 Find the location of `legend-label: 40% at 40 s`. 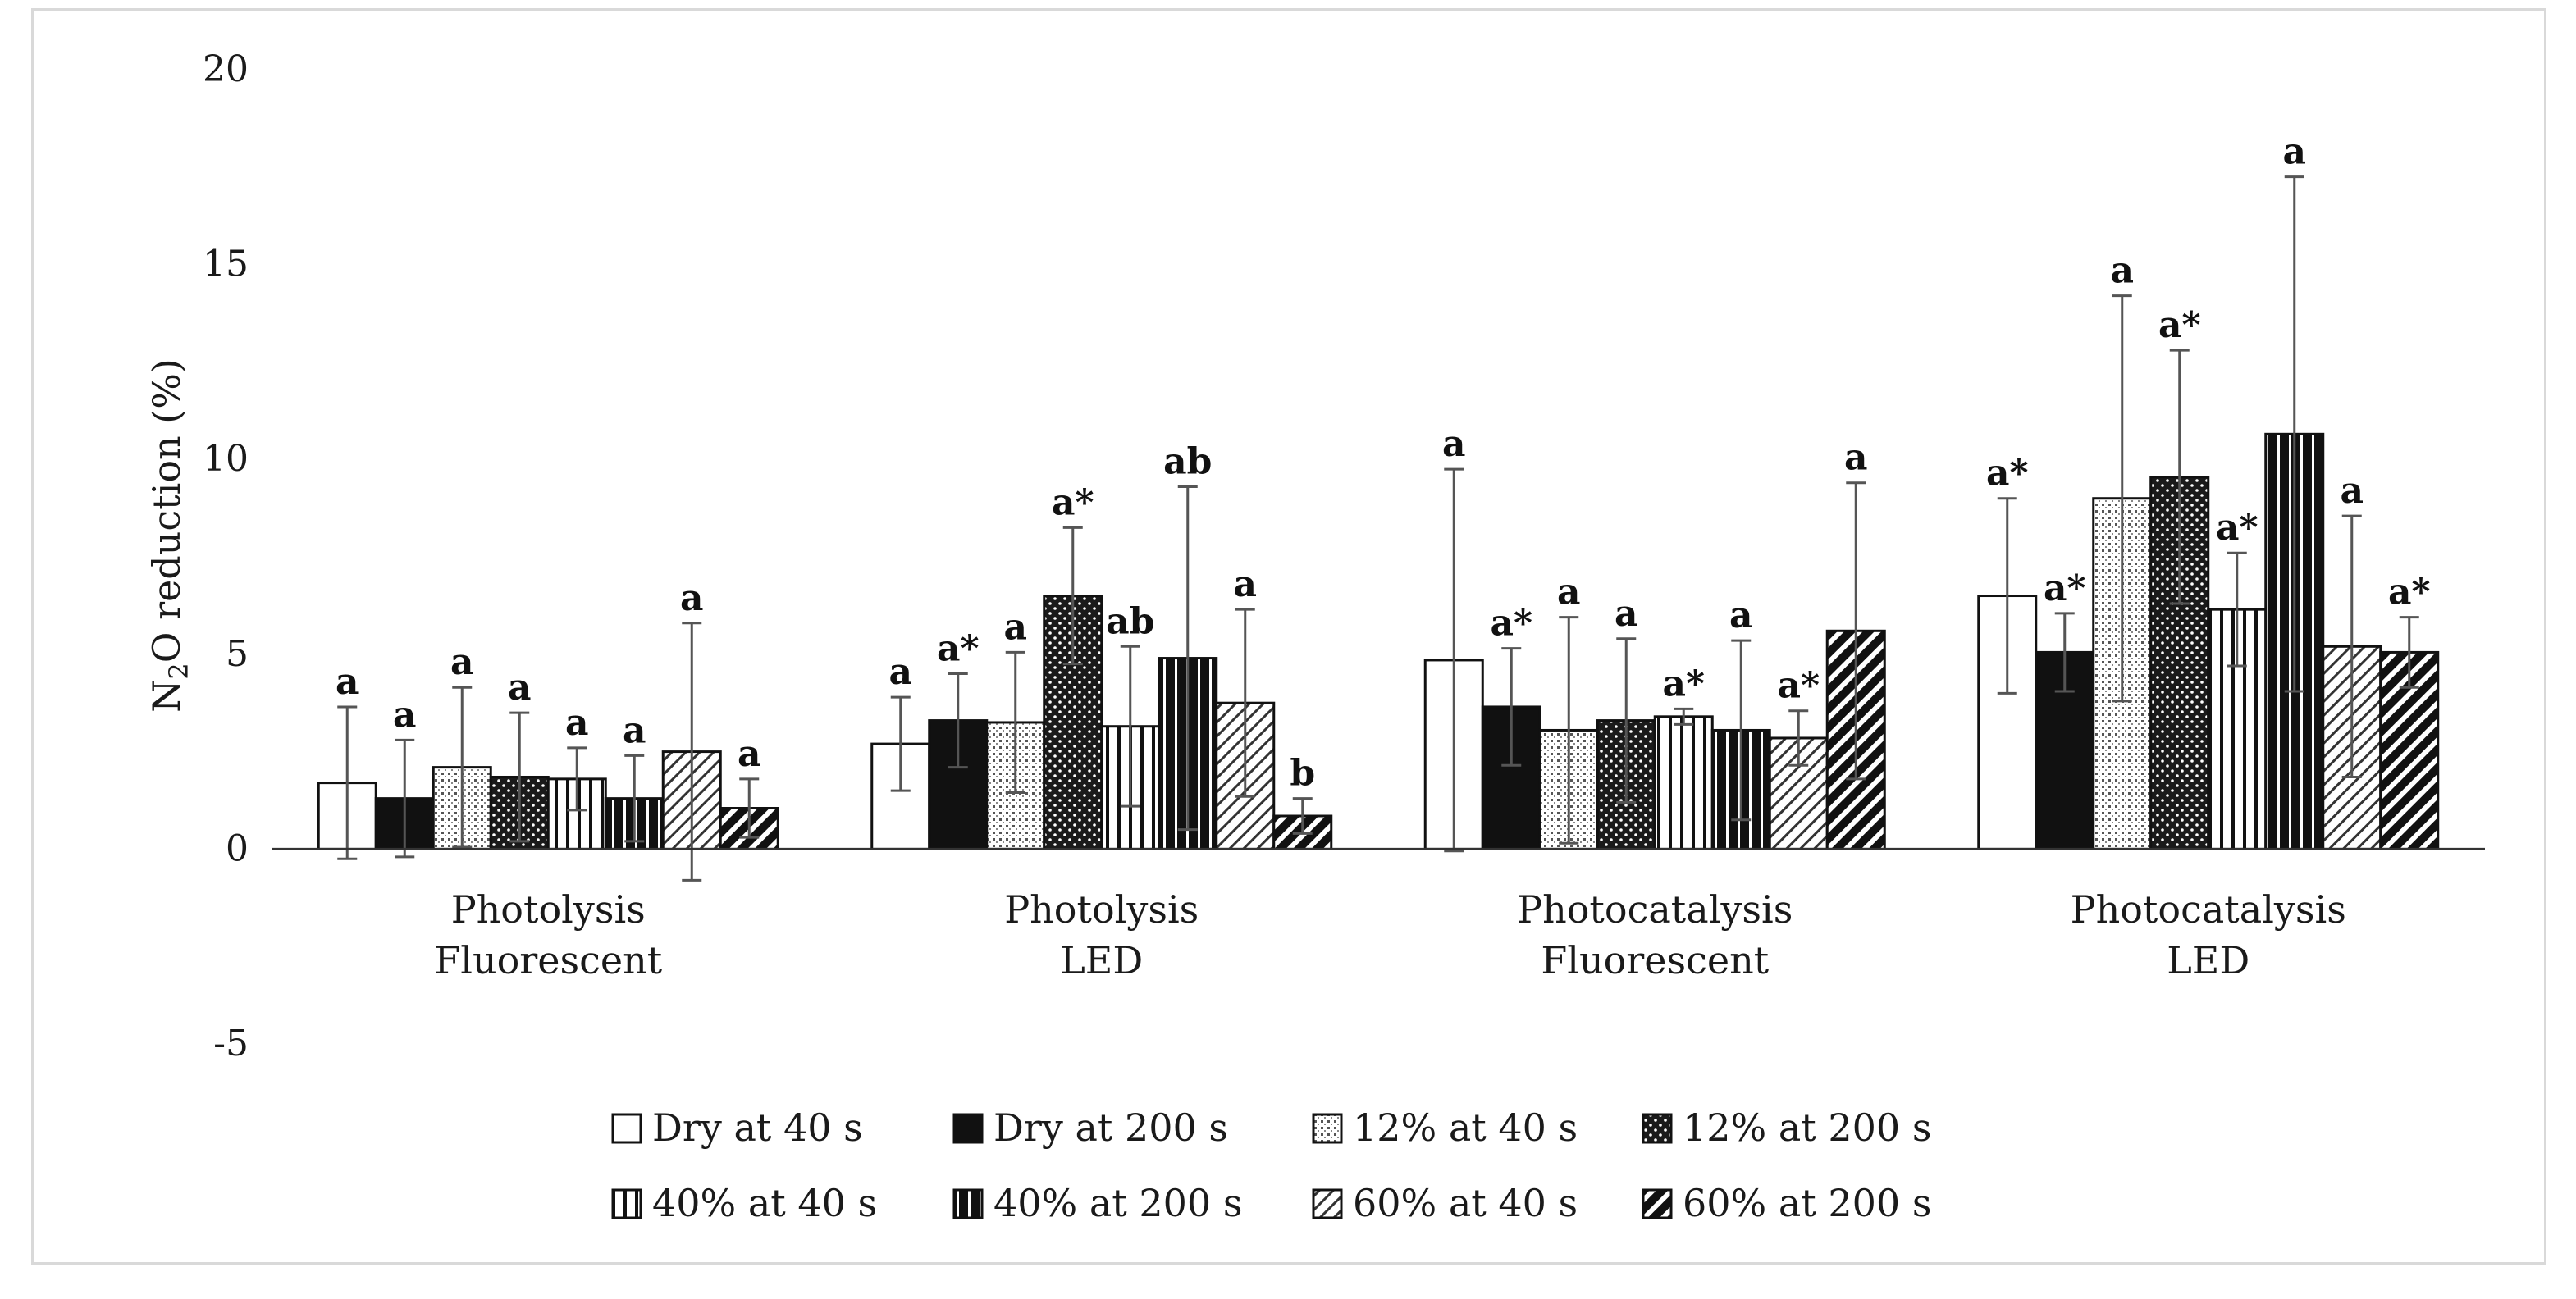

legend-label: 40% at 40 s is located at coordinates (764, 1203).